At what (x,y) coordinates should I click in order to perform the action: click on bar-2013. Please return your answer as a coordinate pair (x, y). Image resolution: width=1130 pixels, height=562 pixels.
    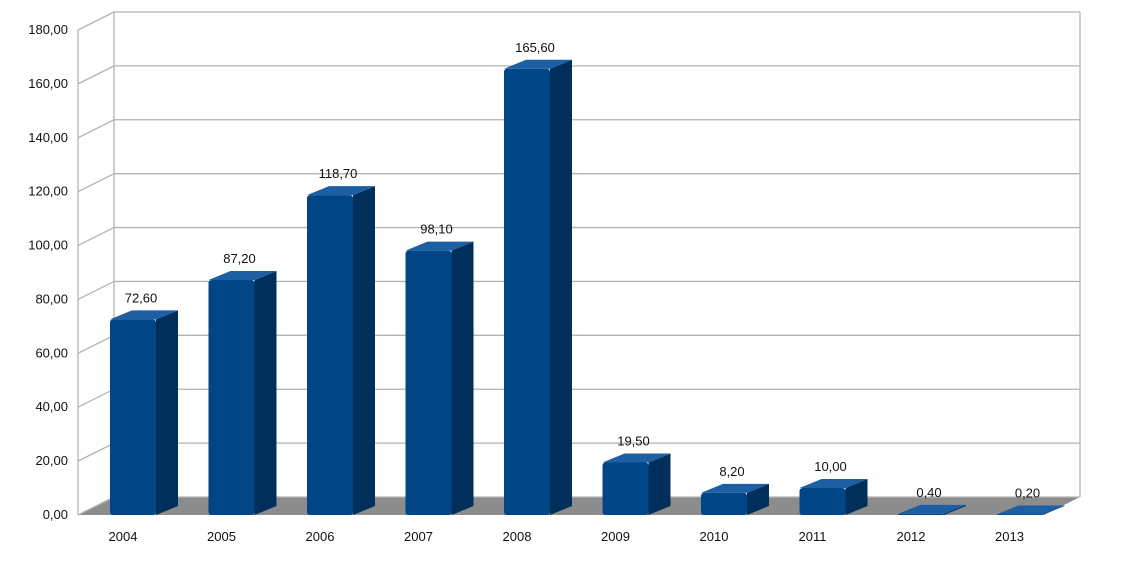
    Looking at the image, I should click on (1030, 510).